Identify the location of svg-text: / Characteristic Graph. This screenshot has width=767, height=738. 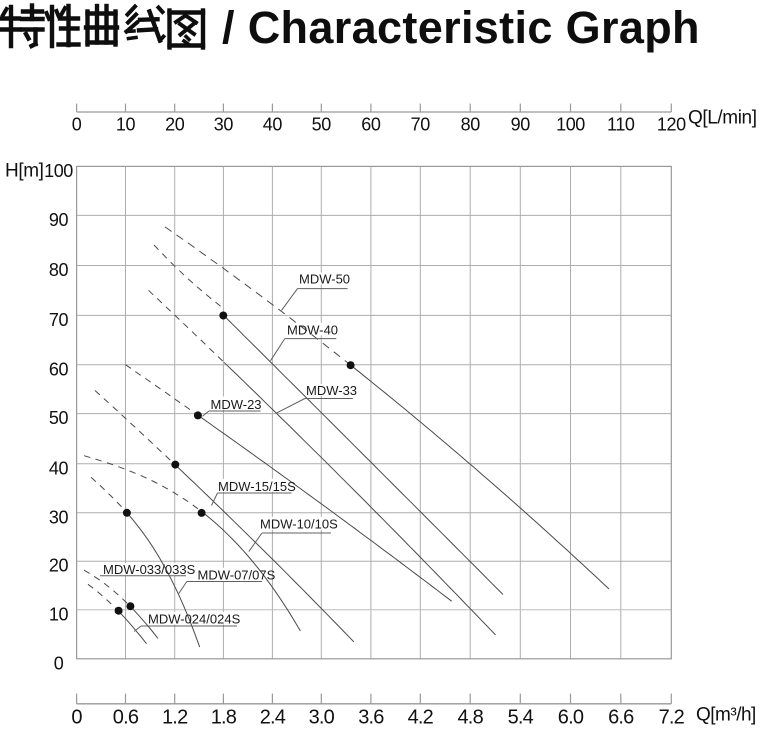
(461, 27).